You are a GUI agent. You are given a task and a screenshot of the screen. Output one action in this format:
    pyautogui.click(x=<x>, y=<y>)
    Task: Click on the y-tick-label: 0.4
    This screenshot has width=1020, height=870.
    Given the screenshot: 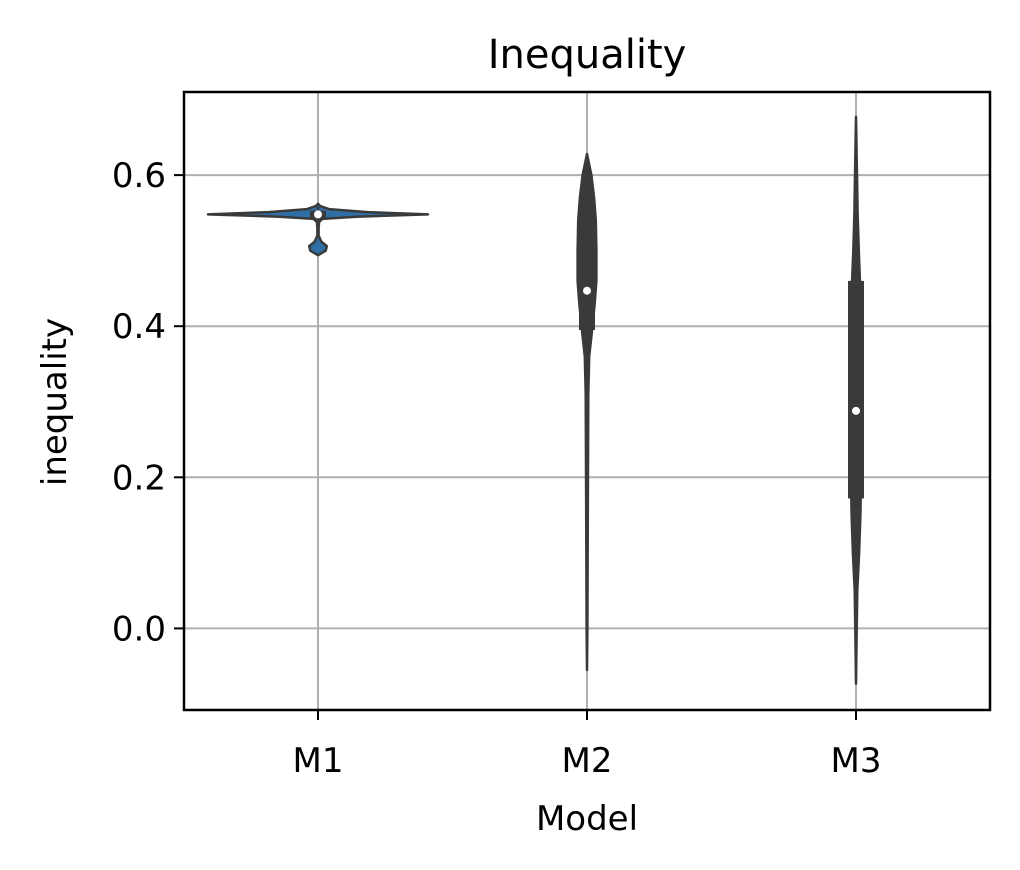 What is the action you would take?
    pyautogui.click(x=139, y=327)
    